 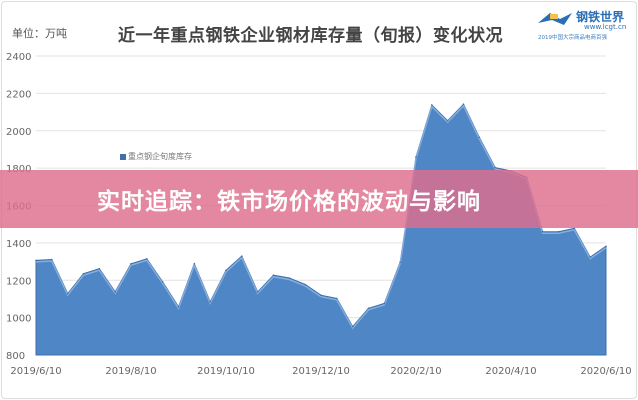 I want to click on legend-swatch, so click(x=123, y=156).